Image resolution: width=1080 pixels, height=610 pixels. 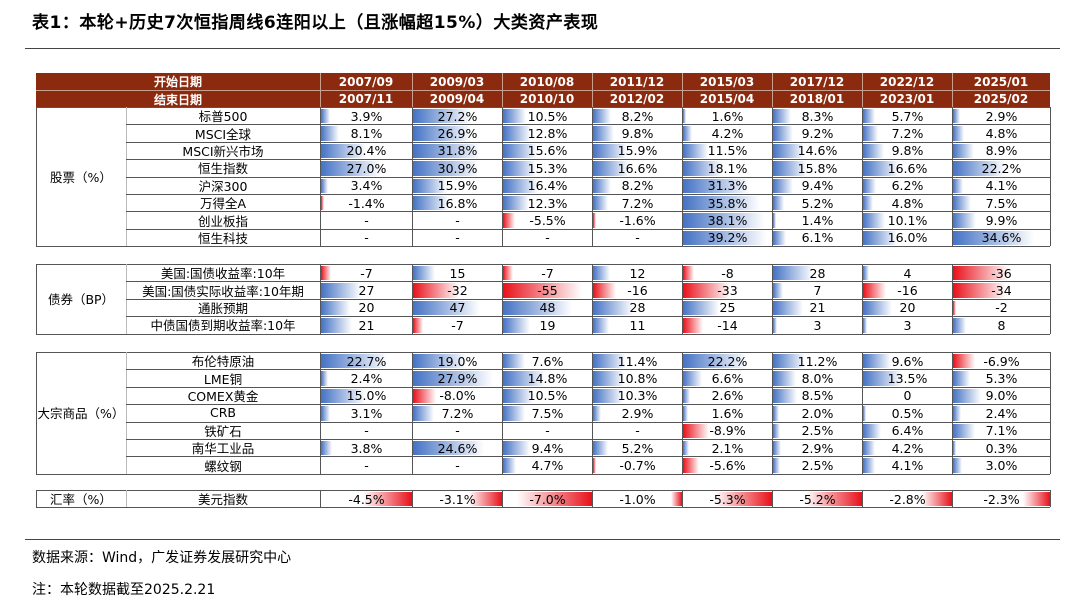 I want to click on data-cell: 16.8%, so click(x=457, y=203).